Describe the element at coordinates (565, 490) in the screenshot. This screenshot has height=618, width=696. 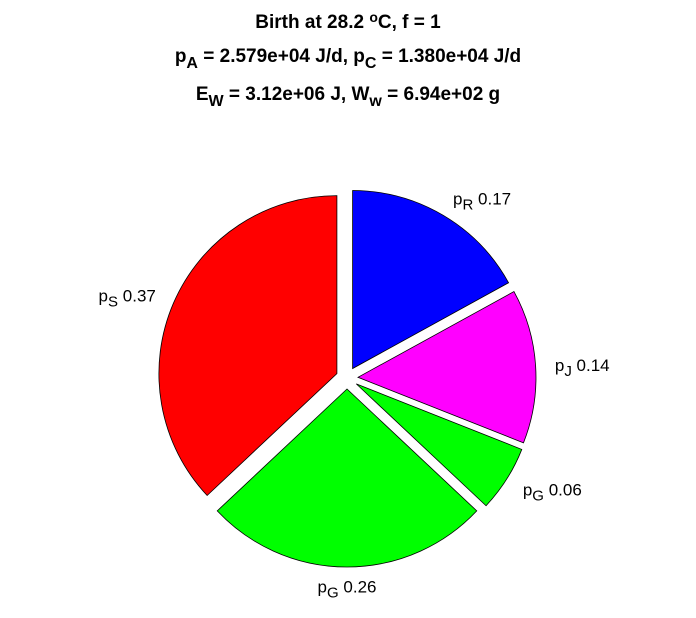
I see `label-value: 0.06` at that location.